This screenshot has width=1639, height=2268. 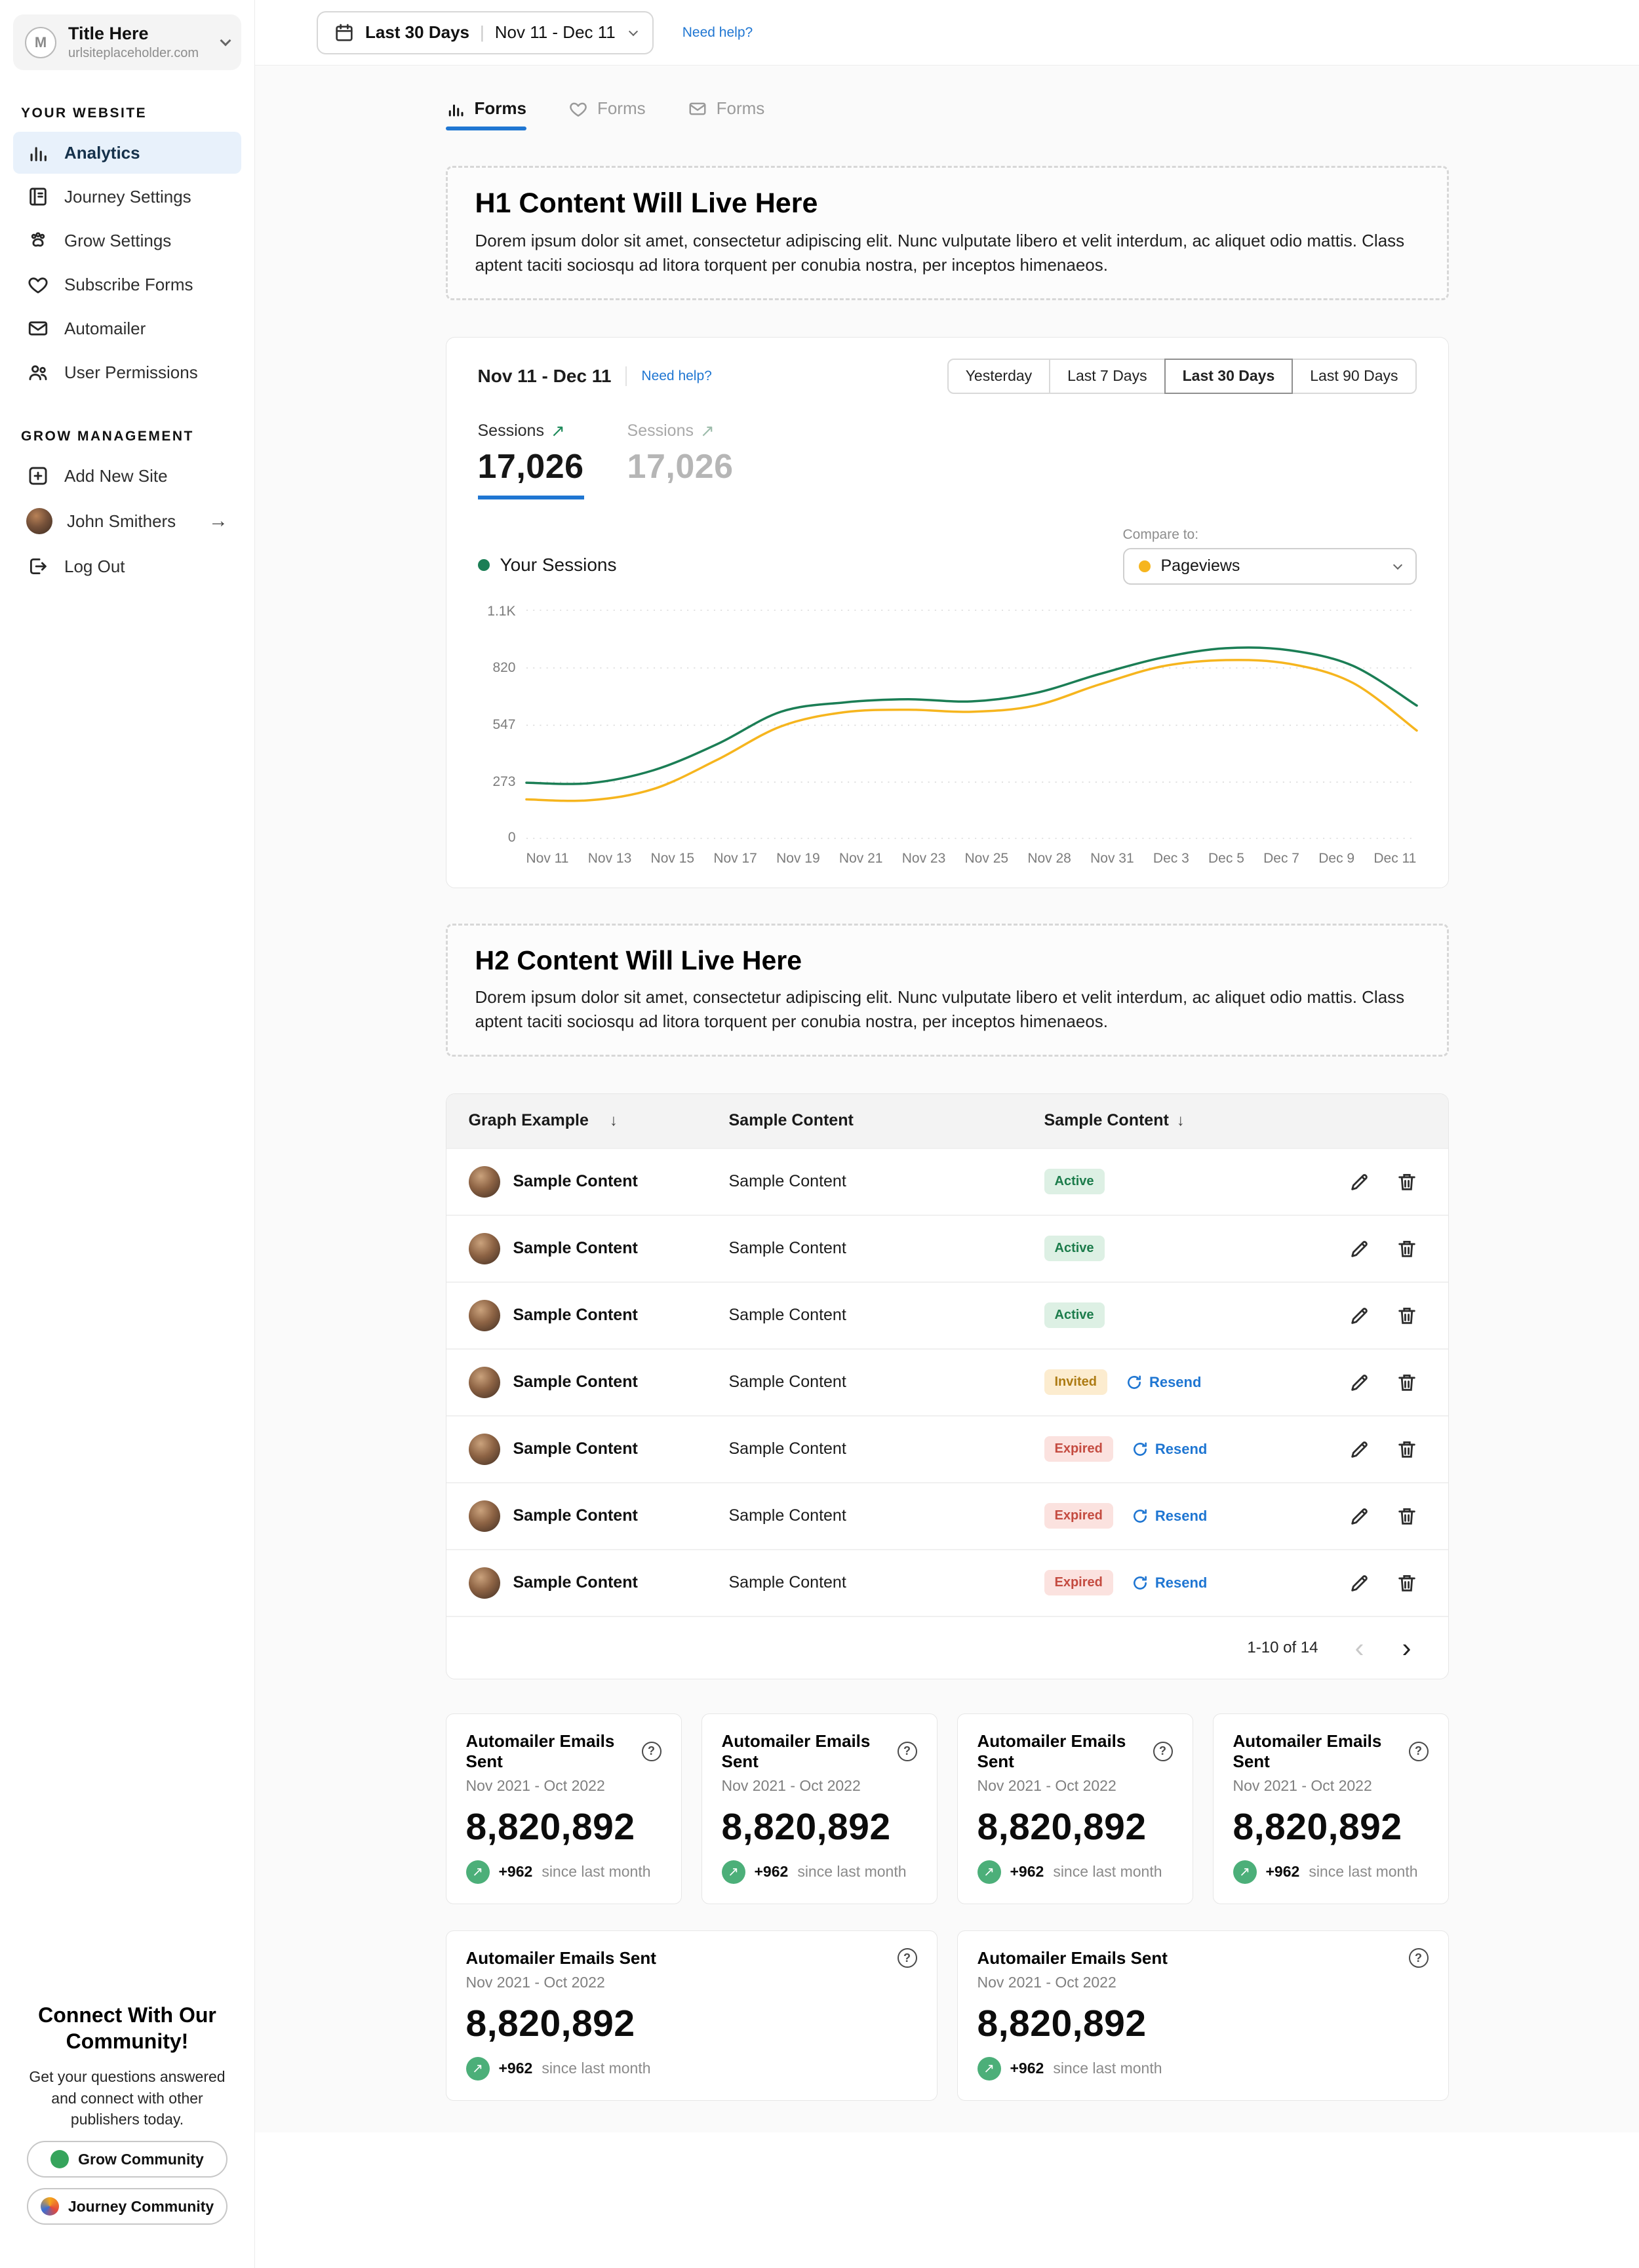 What do you see at coordinates (1246, 1120) in the screenshot?
I see `column-header-sample-content-sort: Sample Content ↓` at bounding box center [1246, 1120].